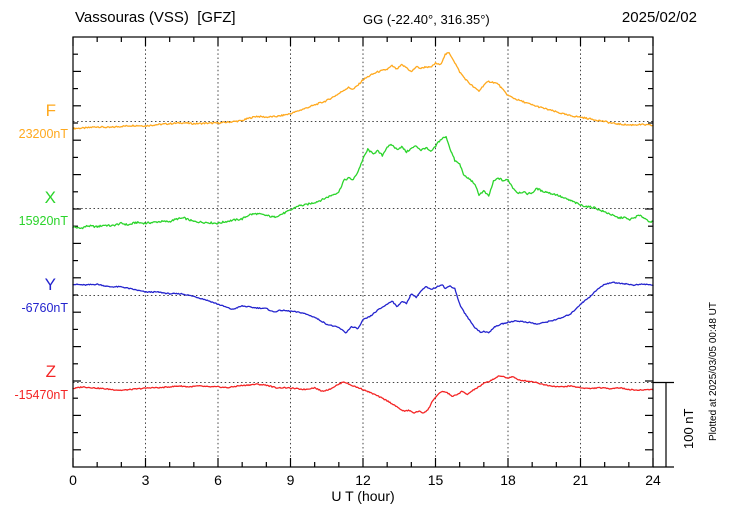 Image resolution: width=730 pixels, height=520 pixels. What do you see at coordinates (44, 308) in the screenshot?
I see `series-Y-baseline-value: -6760nT` at bounding box center [44, 308].